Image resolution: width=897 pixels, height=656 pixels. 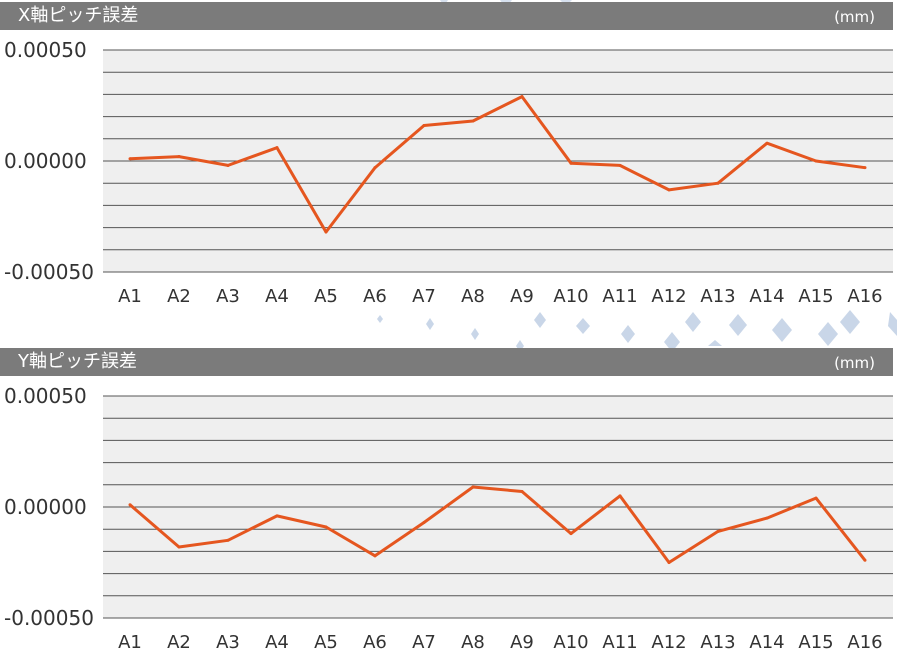 What do you see at coordinates (77, 361) in the screenshot?
I see `chart-title: Y軸ピッチ誤差` at bounding box center [77, 361].